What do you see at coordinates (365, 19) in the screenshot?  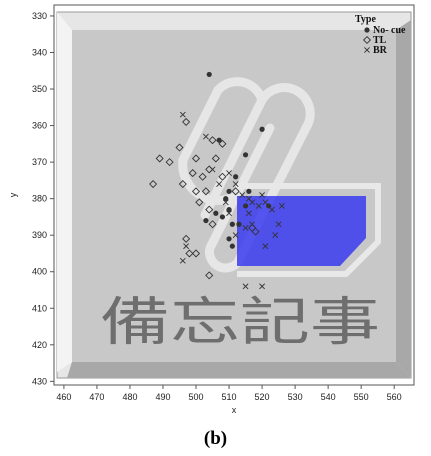 I see `legend-title: Type` at bounding box center [365, 19].